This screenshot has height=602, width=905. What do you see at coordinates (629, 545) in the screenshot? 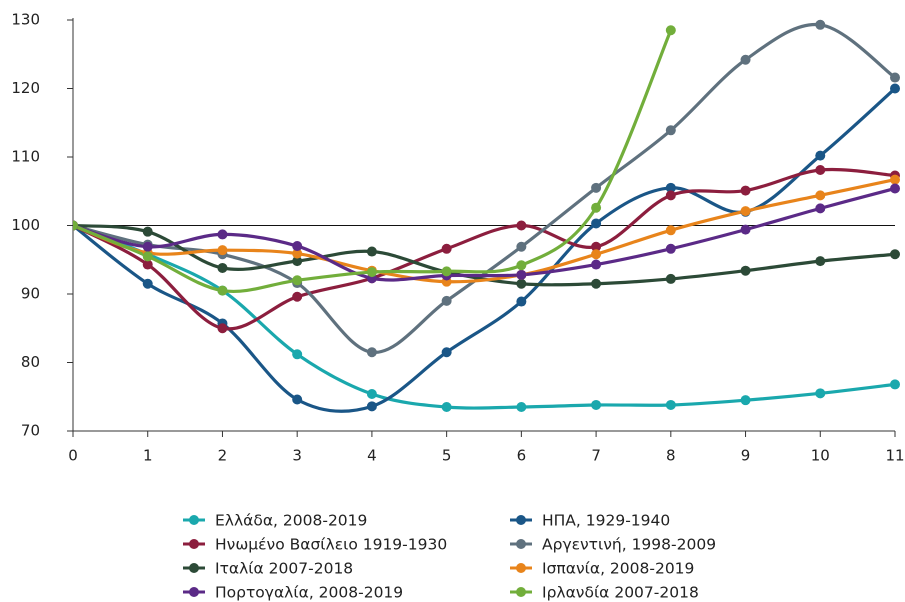
I see `legend-label: Αργεντινή, 1998-2009` at bounding box center [629, 545].